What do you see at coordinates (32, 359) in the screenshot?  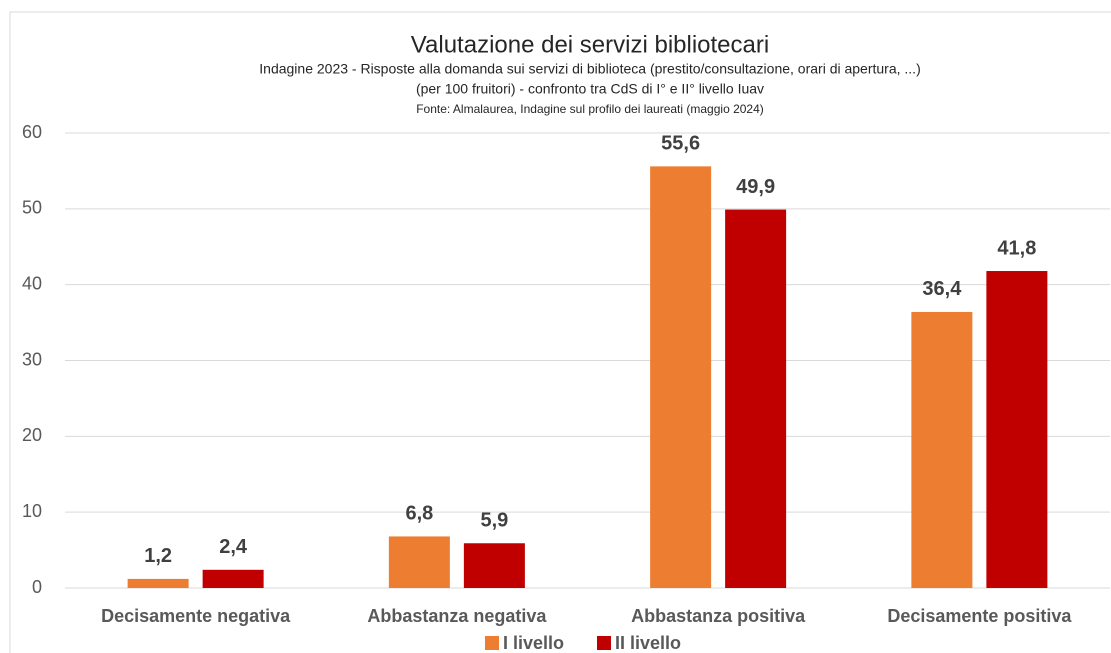 I see `y-tick-label: 30` at bounding box center [32, 359].